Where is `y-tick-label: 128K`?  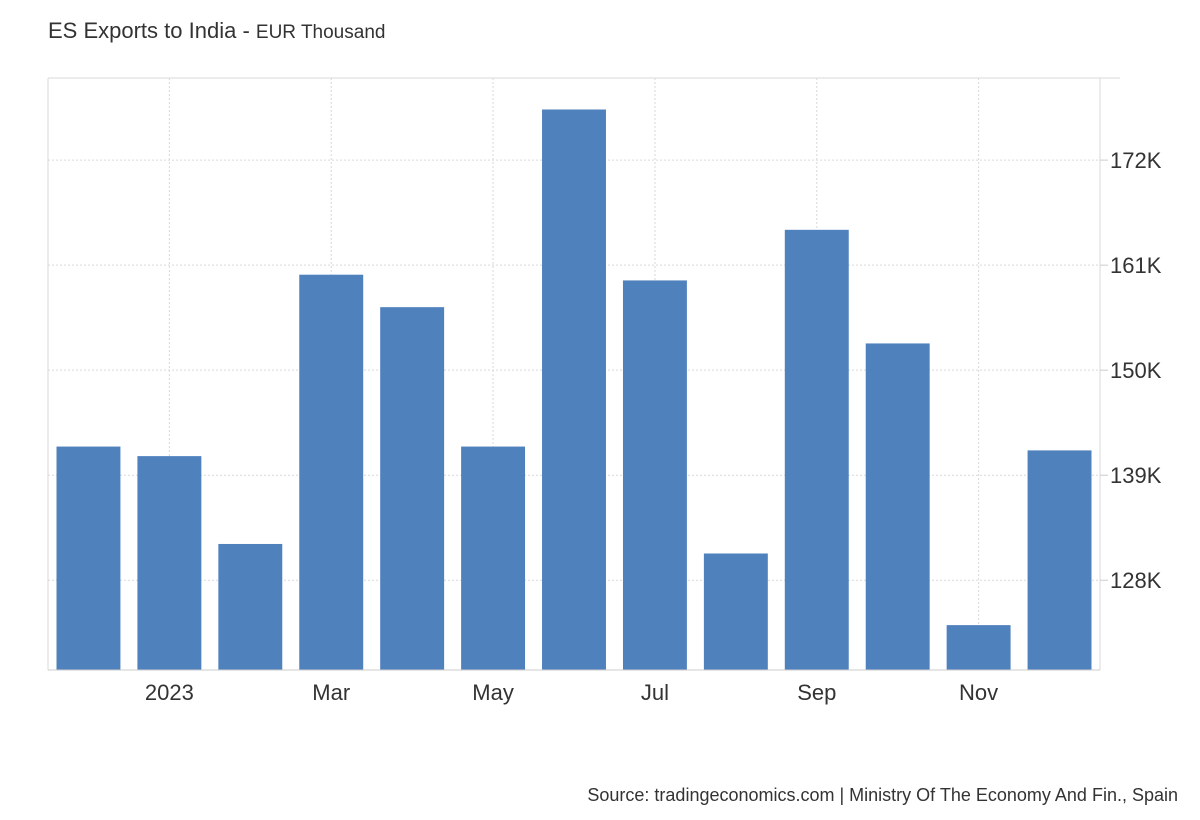 y-tick-label: 128K is located at coordinates (1136, 580).